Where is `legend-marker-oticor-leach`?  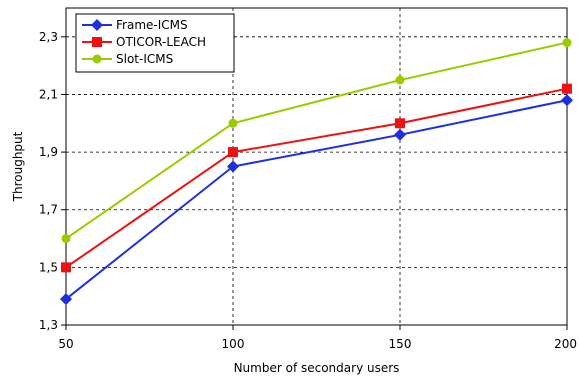 legend-marker-oticor-leach is located at coordinates (97, 42).